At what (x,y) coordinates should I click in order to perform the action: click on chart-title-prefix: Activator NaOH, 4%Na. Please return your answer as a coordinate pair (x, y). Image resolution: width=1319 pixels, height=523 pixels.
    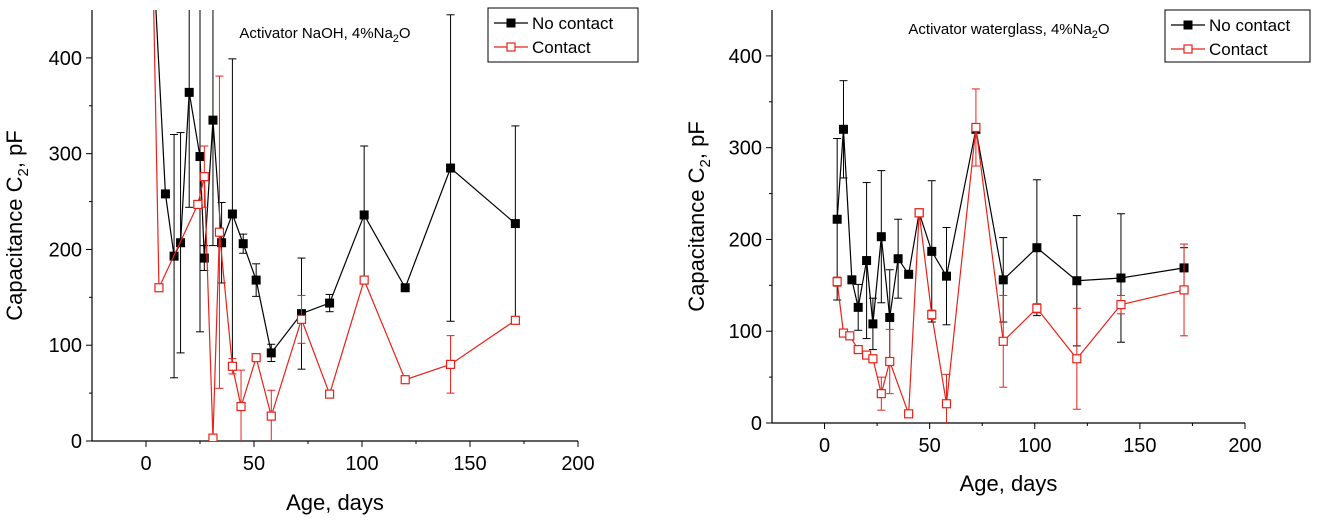
    Looking at the image, I should click on (316, 33).